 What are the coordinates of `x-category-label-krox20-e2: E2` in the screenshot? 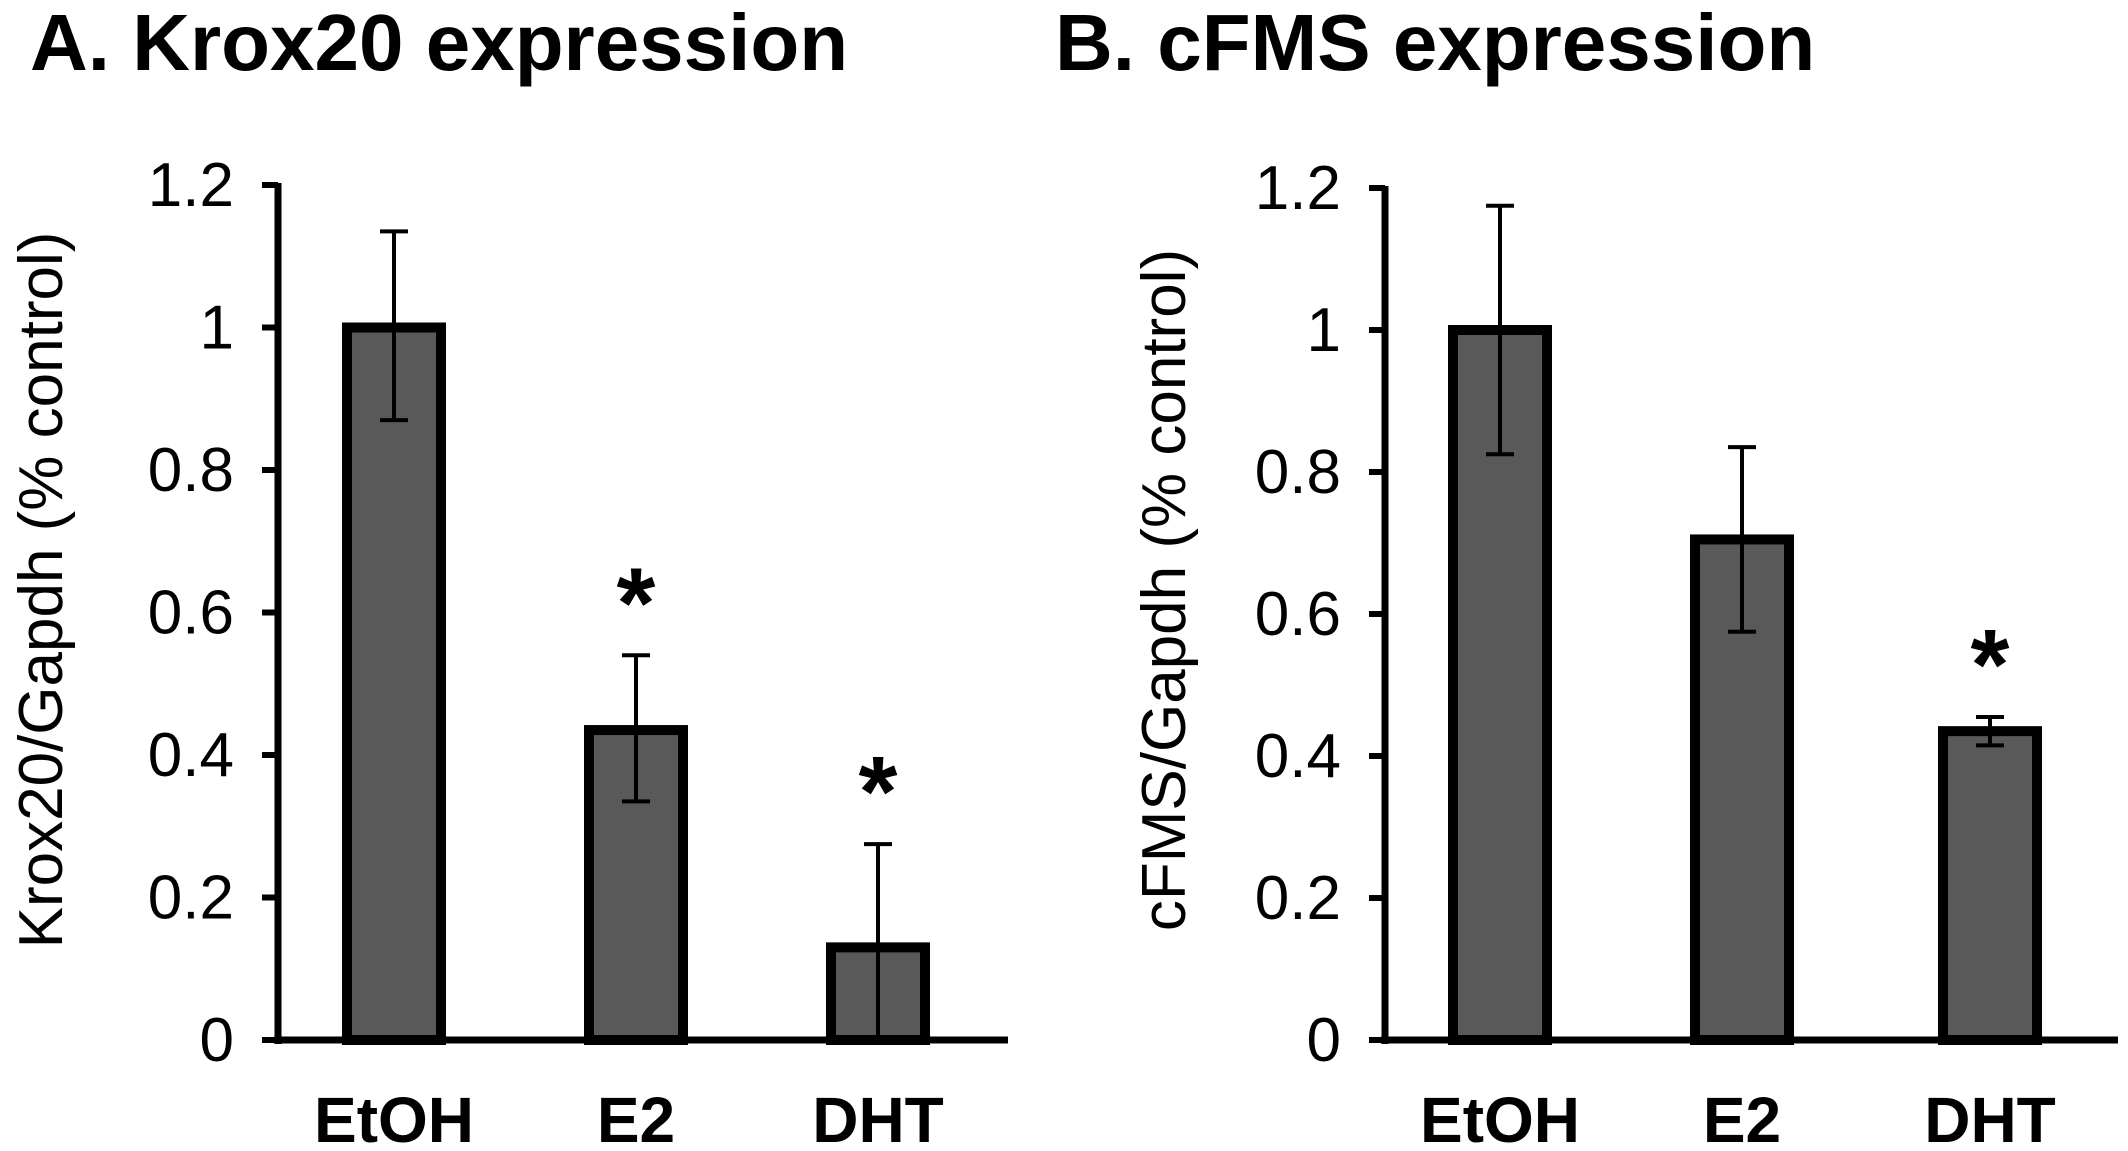 It's located at (636, 1117).